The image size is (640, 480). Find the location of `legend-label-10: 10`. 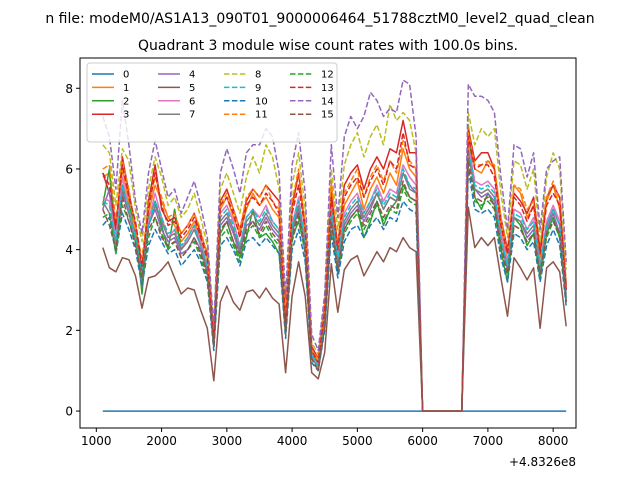

legend-label-10: 10 is located at coordinates (261, 101).